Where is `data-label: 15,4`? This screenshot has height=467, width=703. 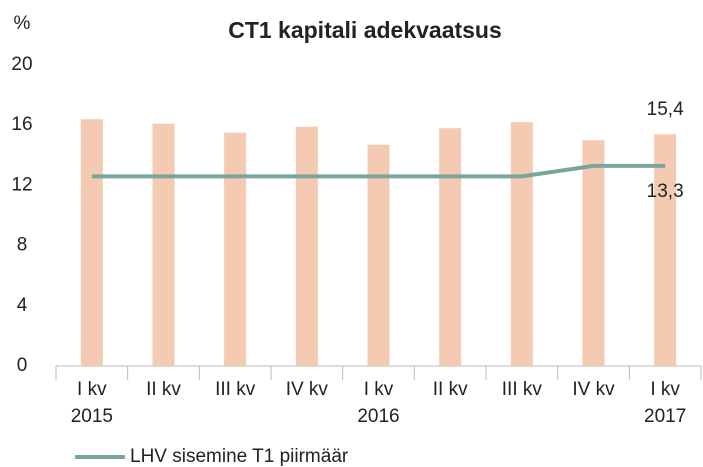 data-label: 15,4 is located at coordinates (665, 109).